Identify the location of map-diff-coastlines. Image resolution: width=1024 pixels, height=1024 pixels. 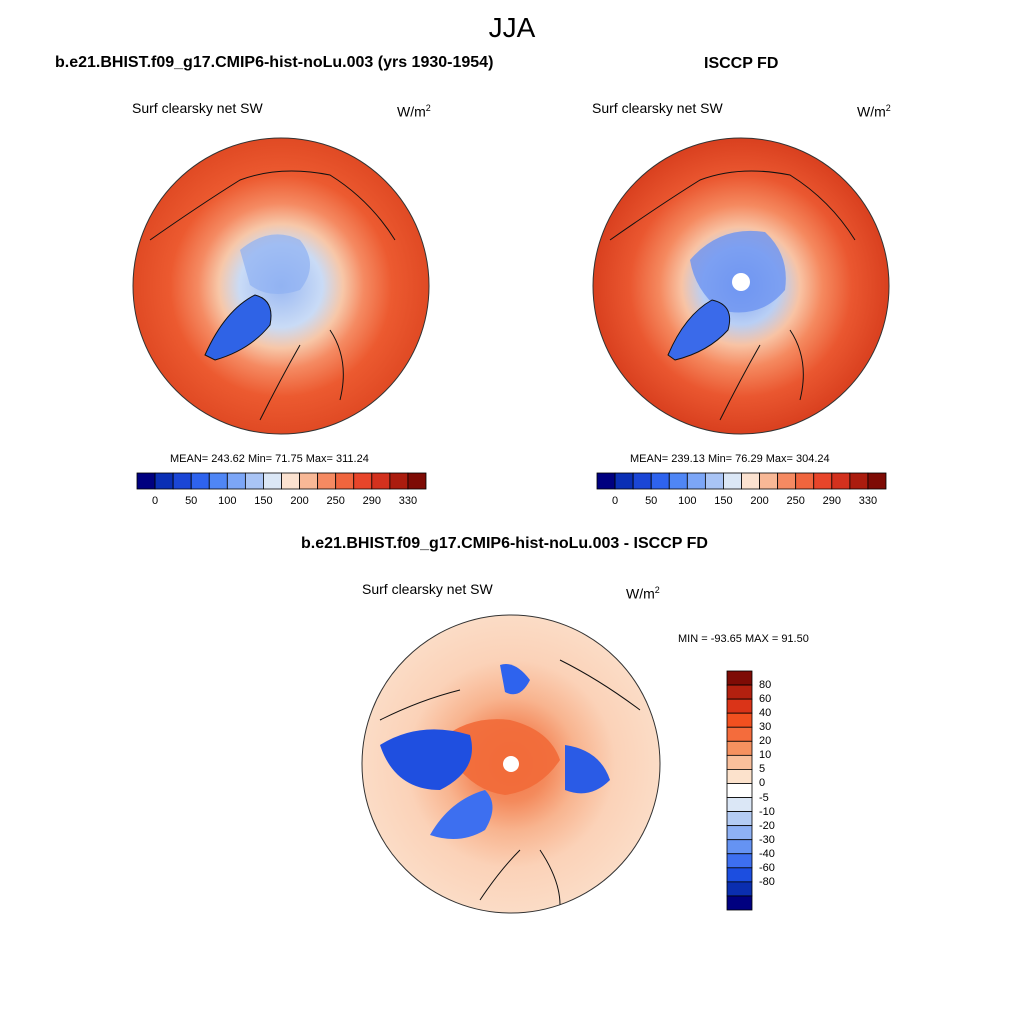
(510, 782).